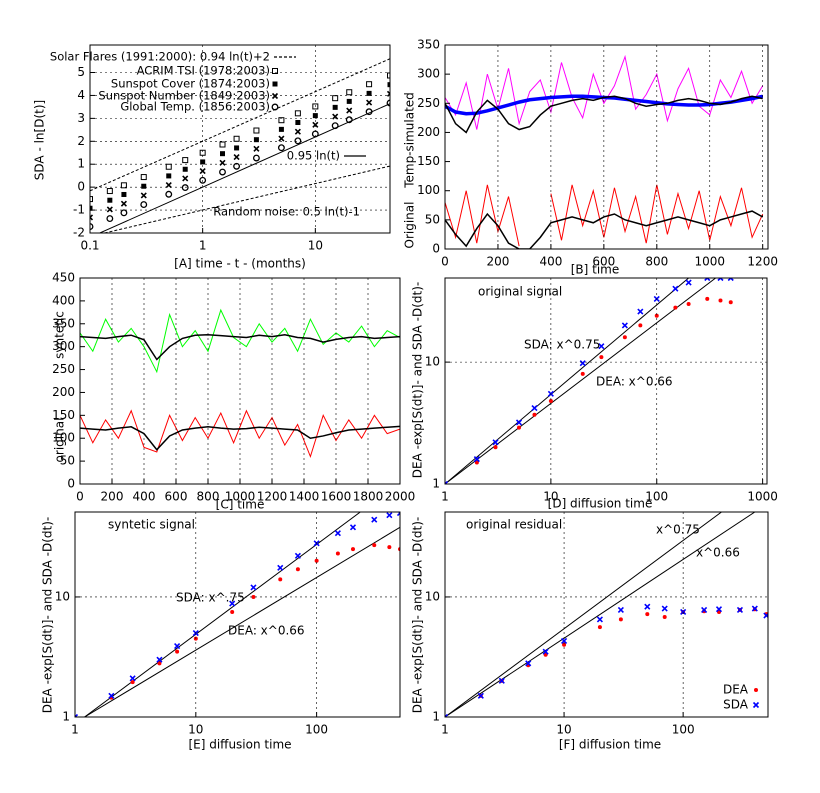 This screenshot has width=820, height=793. Describe the element at coordinates (418, 380) in the screenshot. I see `y-axis-label: DEA -exp[S(dt)]- and SDA -D(dt)-` at that location.